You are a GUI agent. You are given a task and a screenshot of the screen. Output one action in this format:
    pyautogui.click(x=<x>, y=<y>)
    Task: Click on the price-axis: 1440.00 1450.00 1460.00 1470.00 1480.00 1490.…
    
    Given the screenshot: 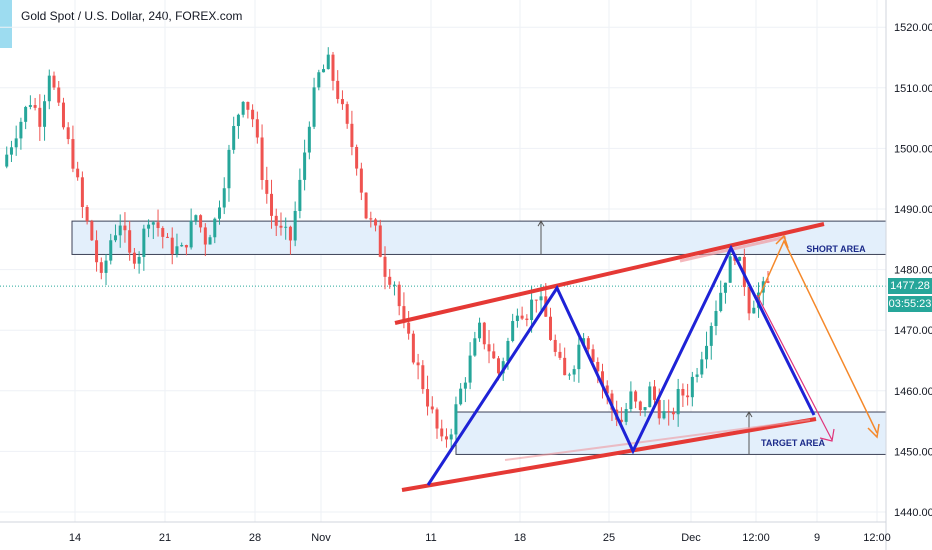 What is the action you would take?
    pyautogui.click(x=908, y=275)
    